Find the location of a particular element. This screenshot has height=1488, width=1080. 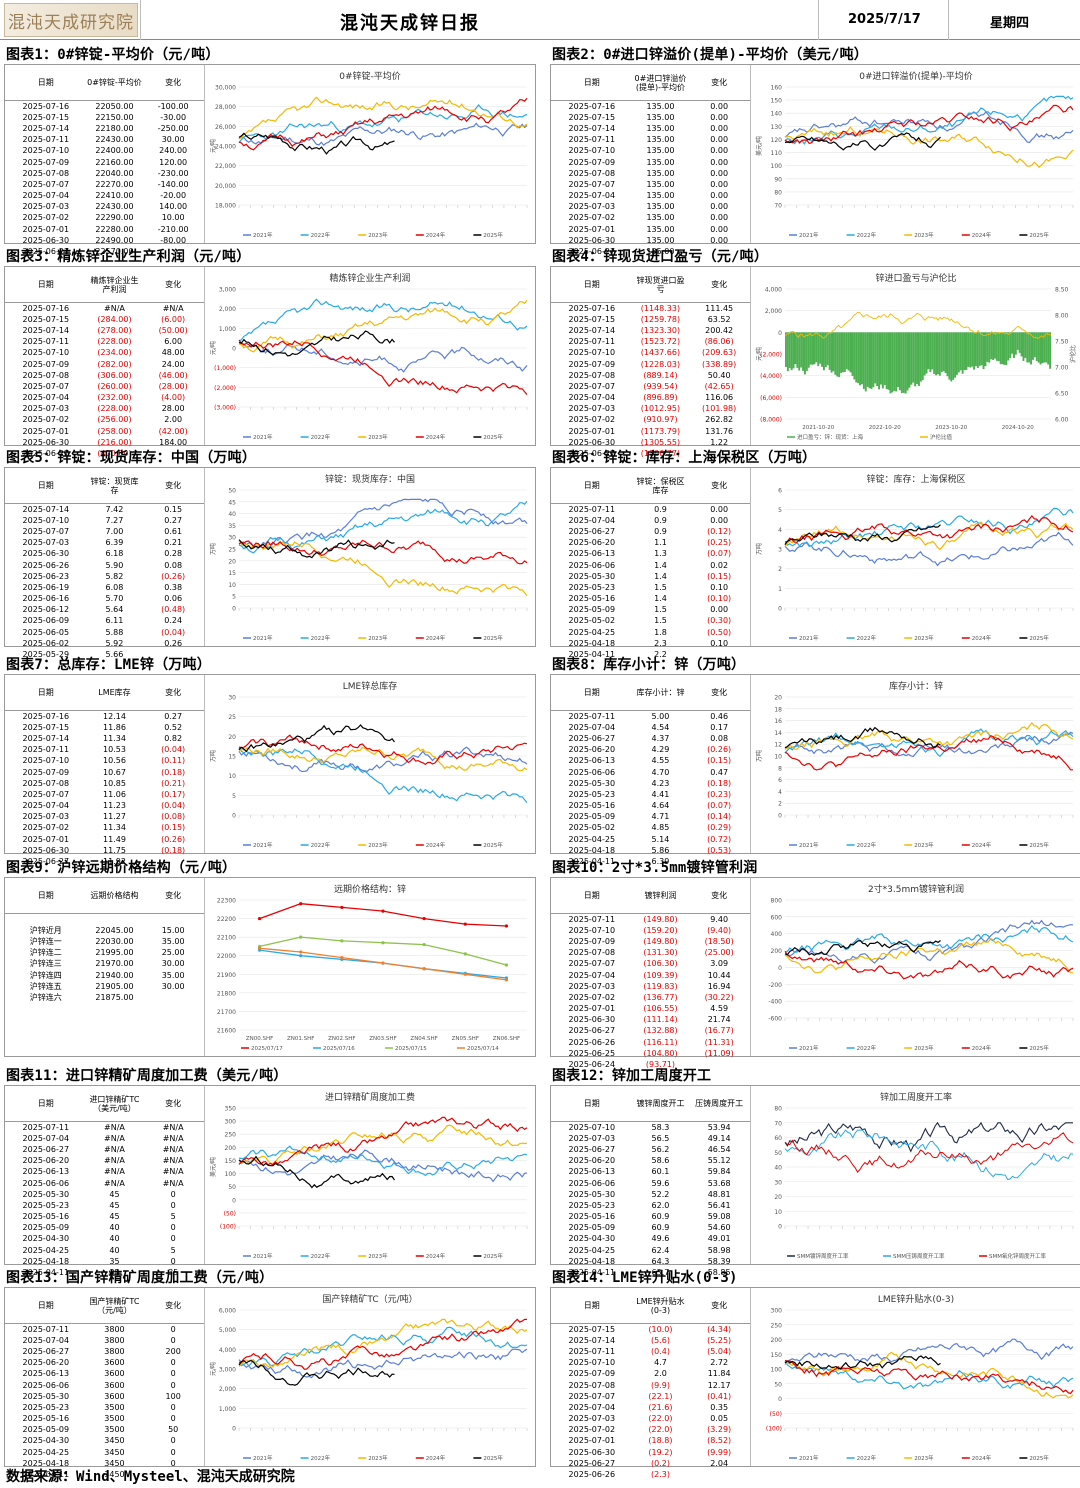

table-row: 2025-06-30 11.75 (0.18) is located at coordinates (104, 850).